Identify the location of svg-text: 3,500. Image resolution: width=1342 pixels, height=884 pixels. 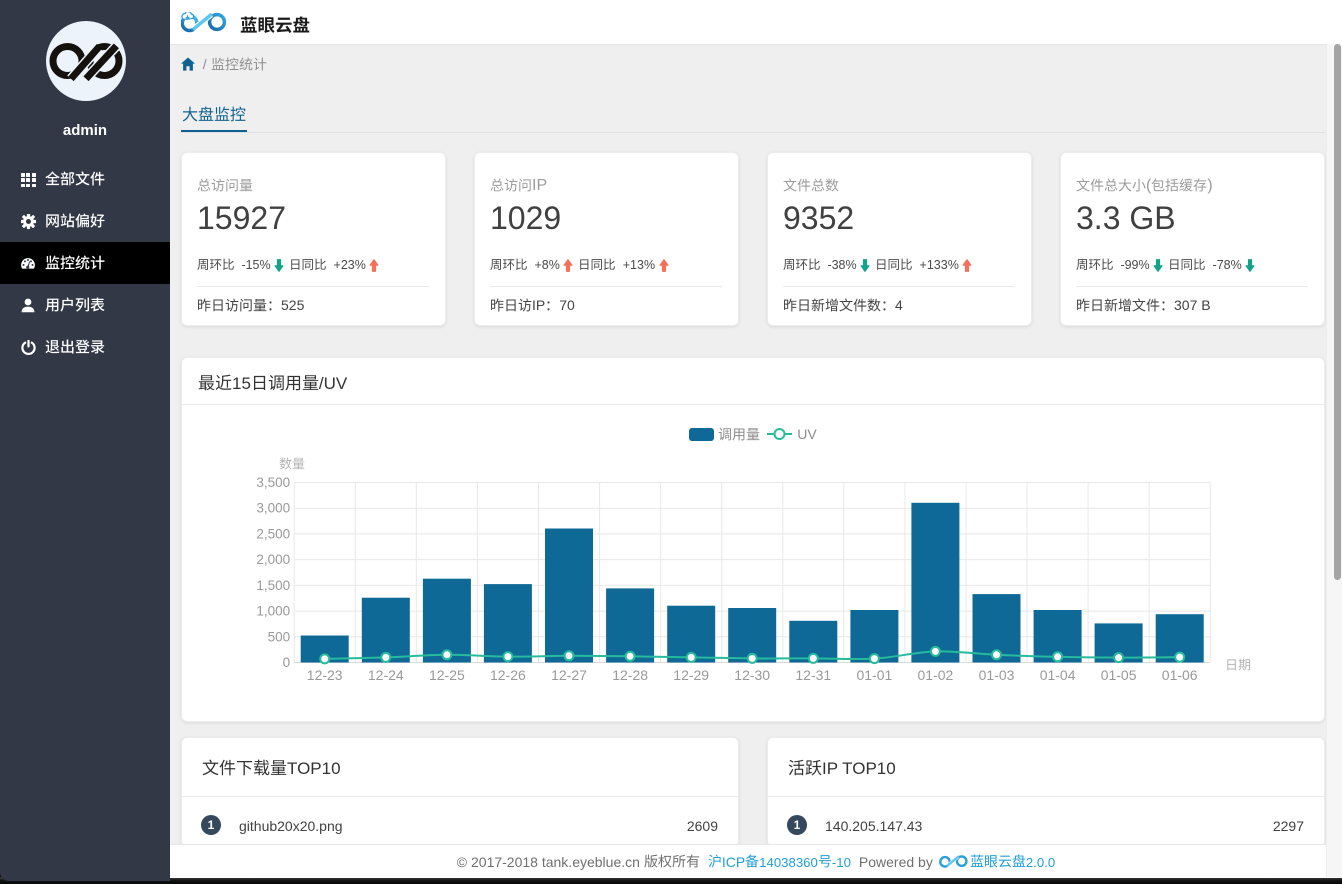
(273, 482).